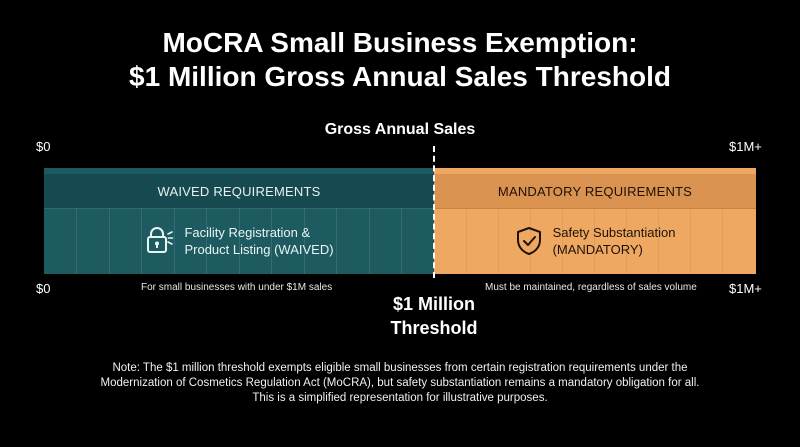  Describe the element at coordinates (239, 191) in the screenshot. I see `waived-header: WAIVED REQUIREMENTS` at that location.